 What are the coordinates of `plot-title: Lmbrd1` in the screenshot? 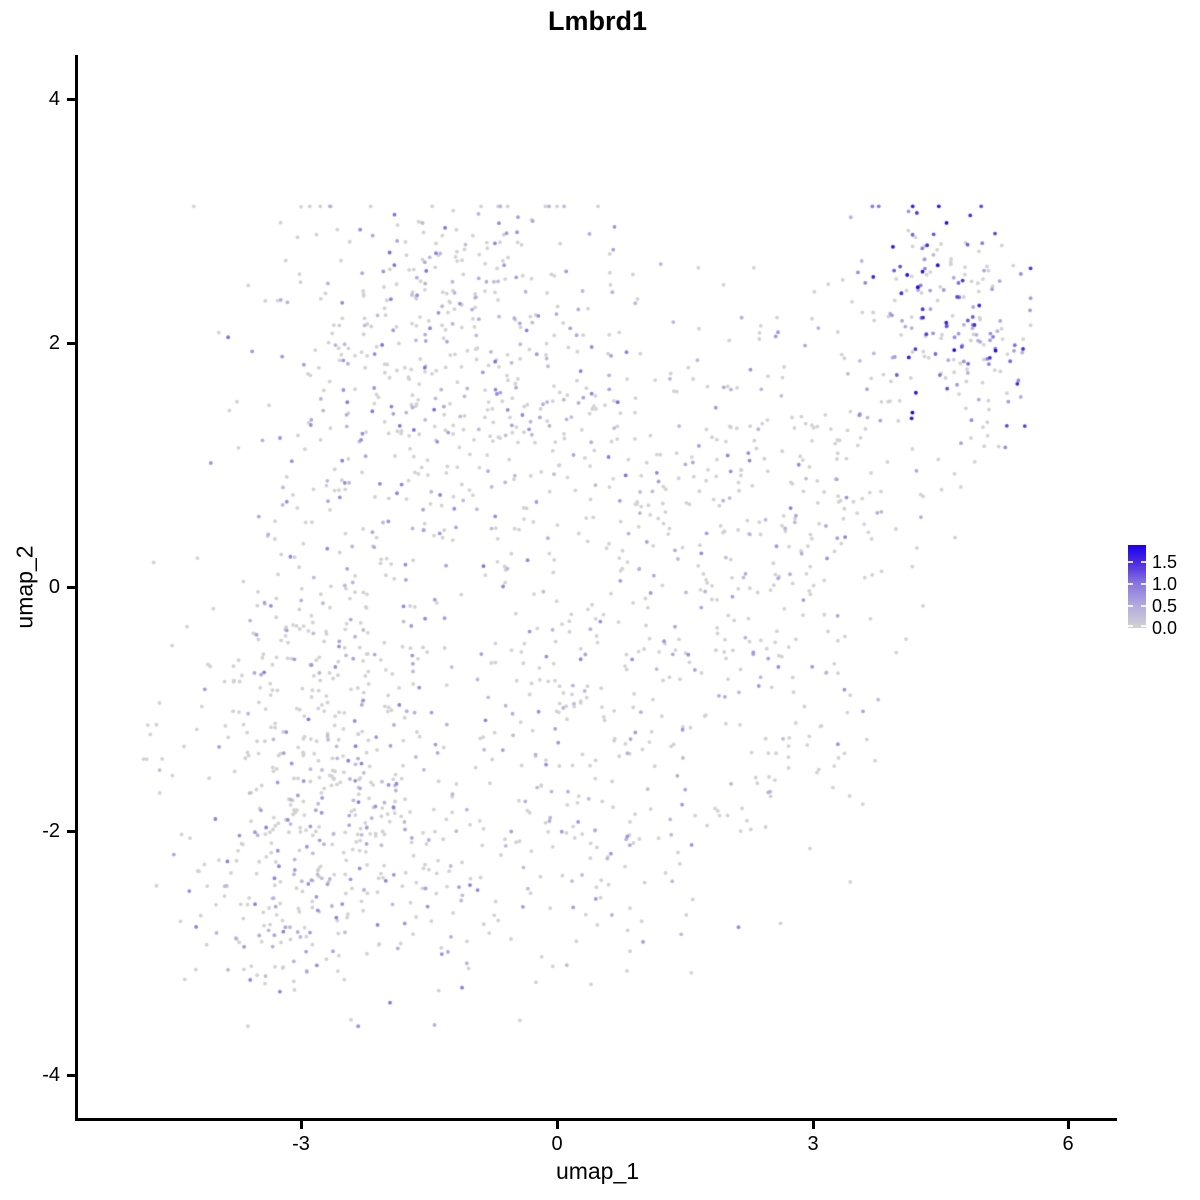 It's located at (597, 21).